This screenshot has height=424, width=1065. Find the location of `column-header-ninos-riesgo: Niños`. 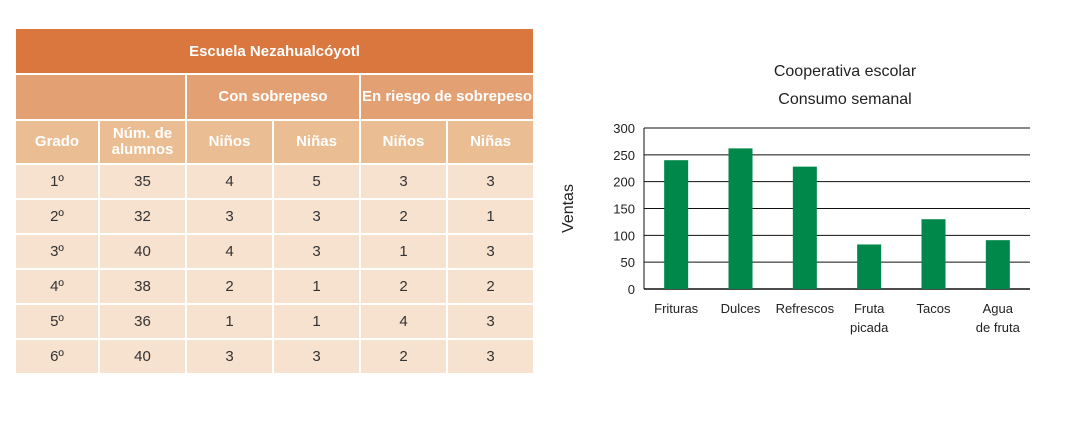

column-header-ninos-riesgo: Niños is located at coordinates (403, 142).